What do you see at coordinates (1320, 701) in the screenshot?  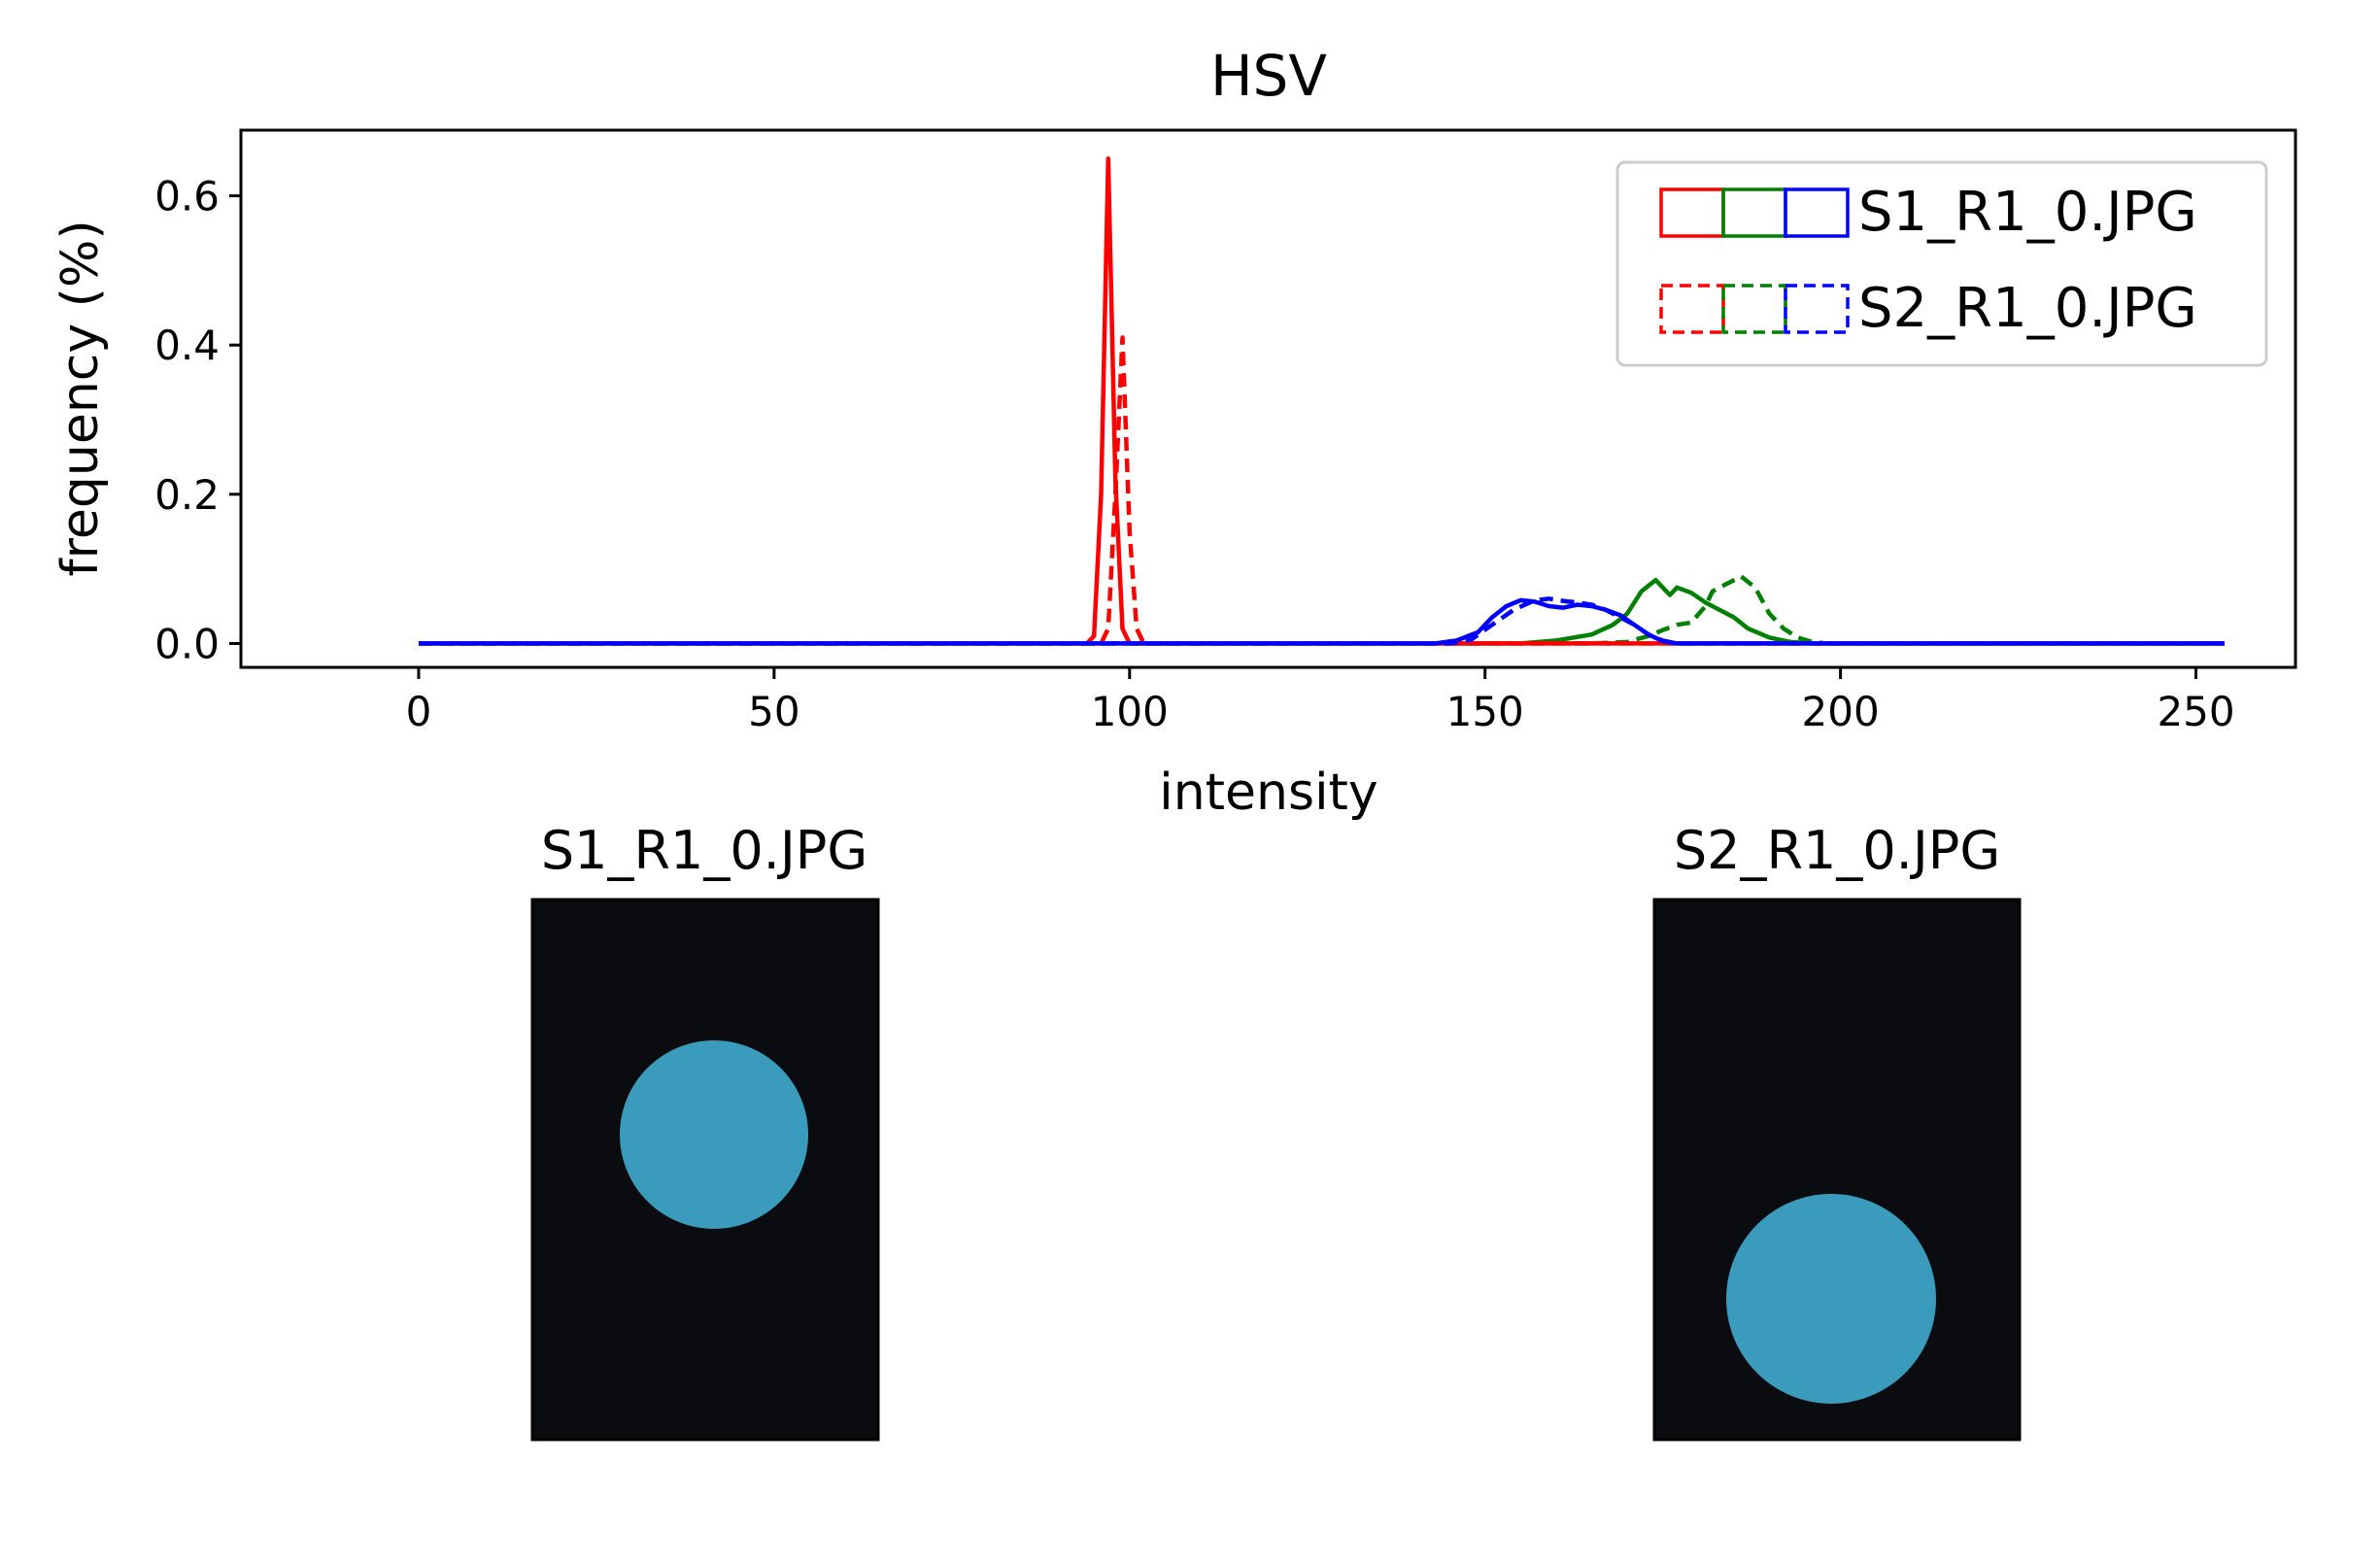 I see `x-ticks: 0 50 100 150 200 250` at bounding box center [1320, 701].